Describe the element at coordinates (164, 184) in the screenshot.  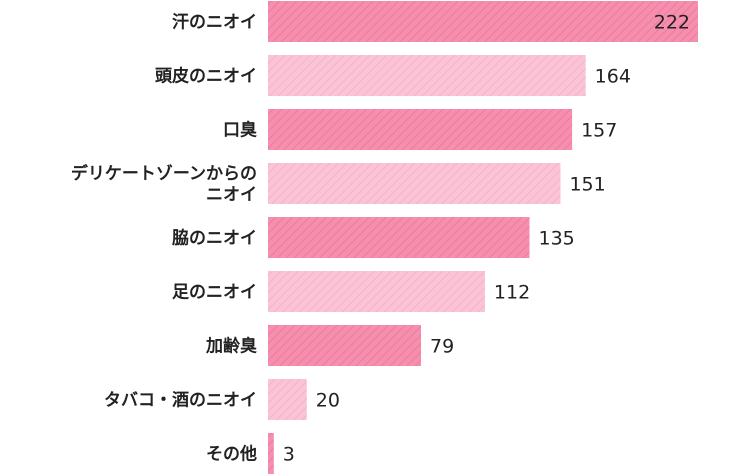
I see `category-label-3: デリケートゾーンからのニオイ` at that location.